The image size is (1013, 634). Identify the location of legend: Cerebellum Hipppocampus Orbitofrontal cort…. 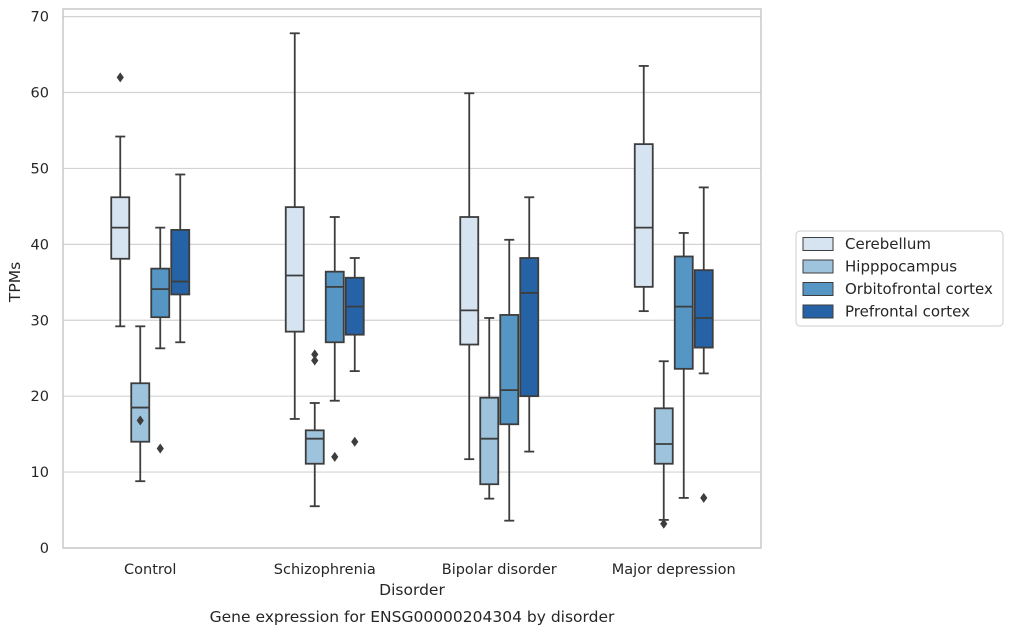
(899, 278).